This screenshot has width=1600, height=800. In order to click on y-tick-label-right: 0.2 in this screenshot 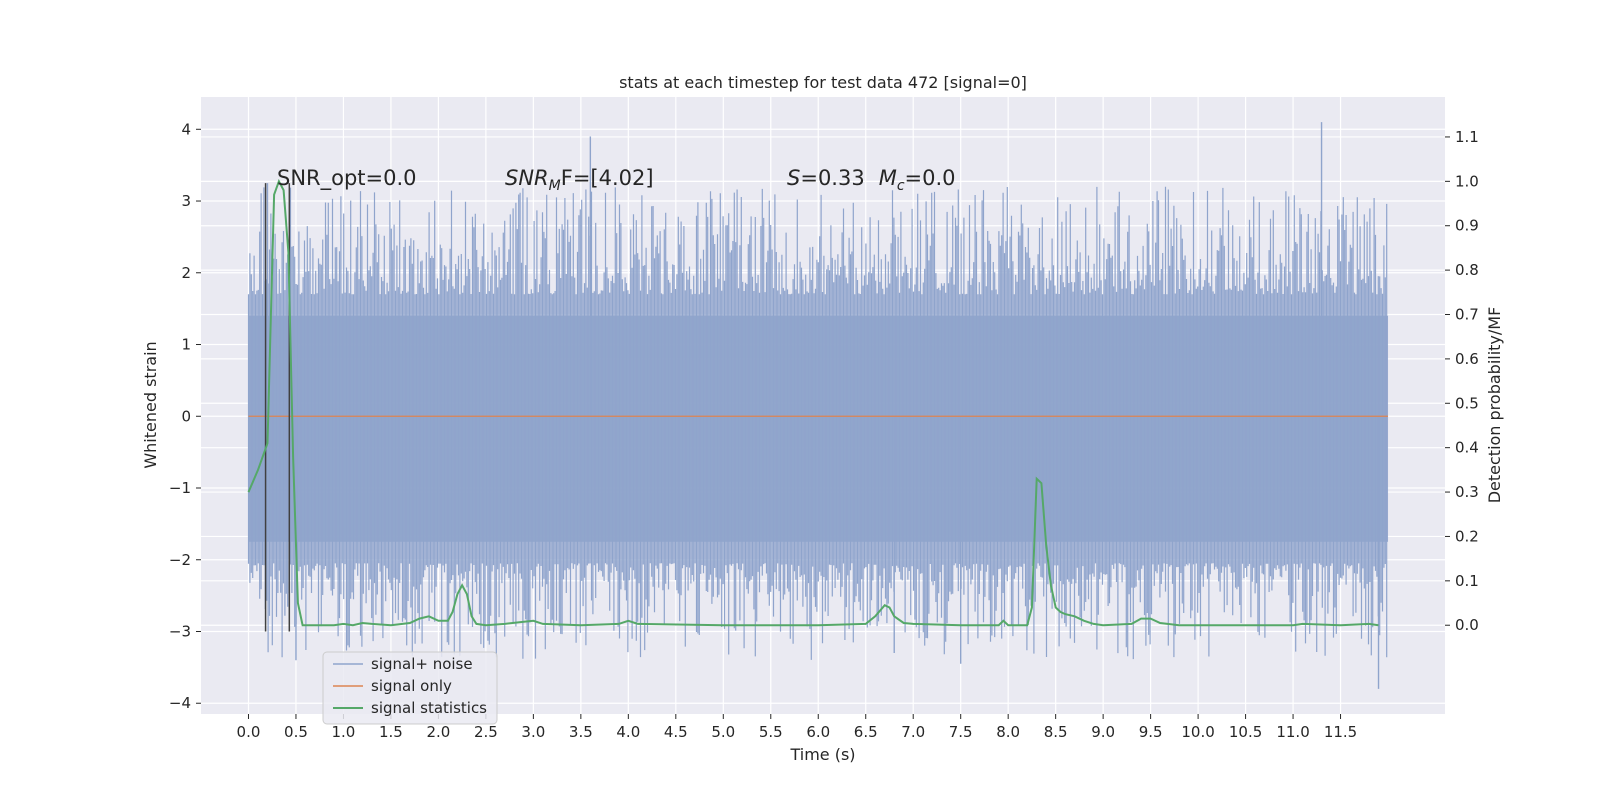, I will do `click(1467, 536)`.